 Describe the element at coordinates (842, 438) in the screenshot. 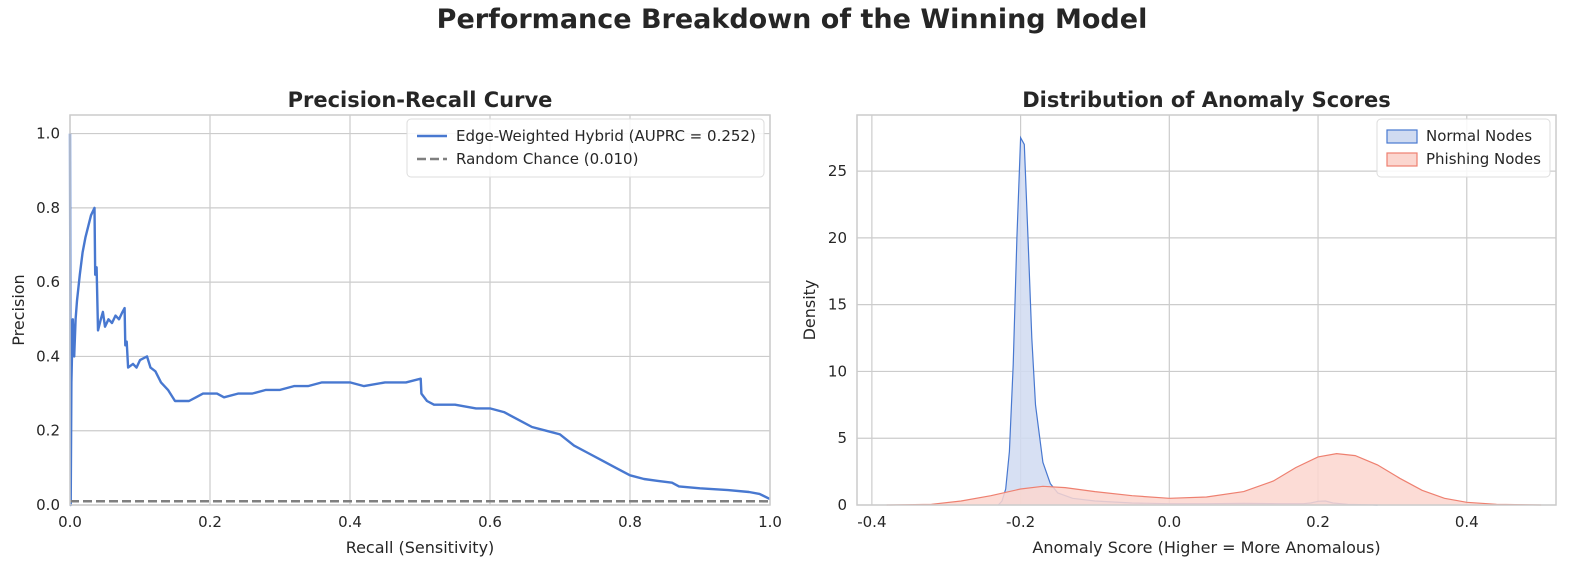

I see `y-tick-label: 5` at that location.